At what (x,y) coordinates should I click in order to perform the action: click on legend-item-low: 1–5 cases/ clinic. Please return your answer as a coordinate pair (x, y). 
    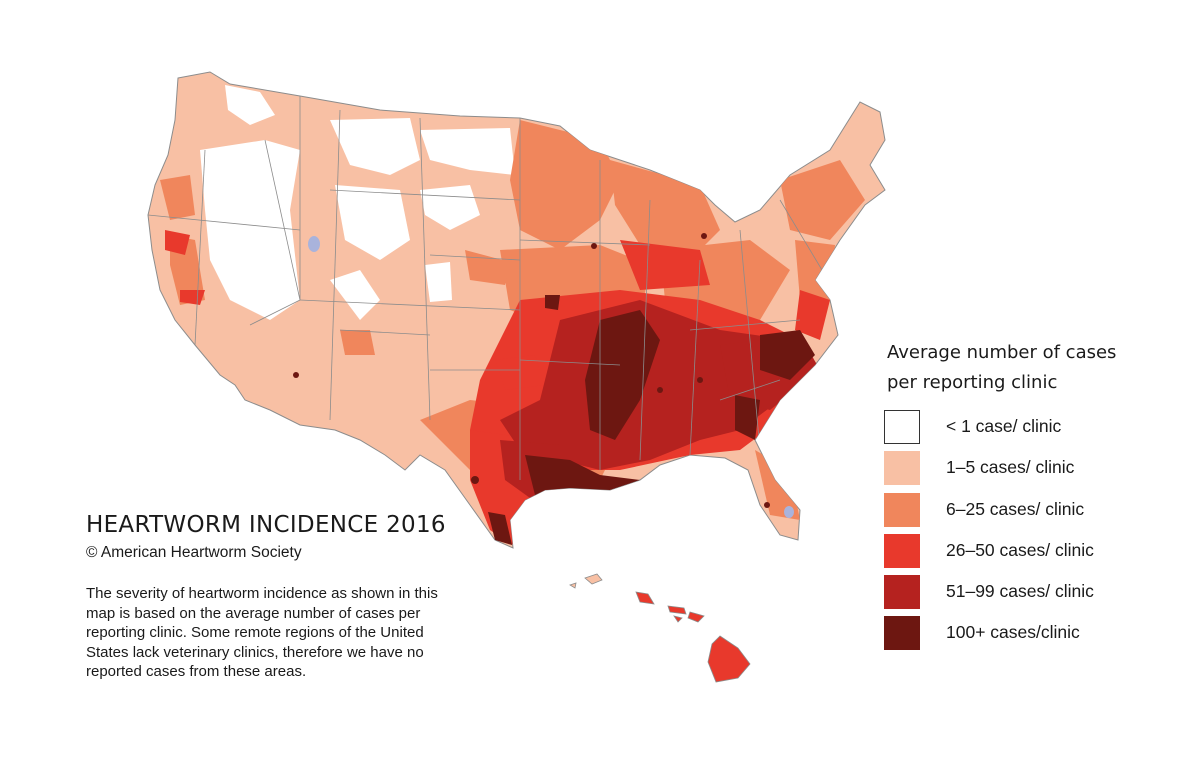
    Looking at the image, I should click on (1034, 468).